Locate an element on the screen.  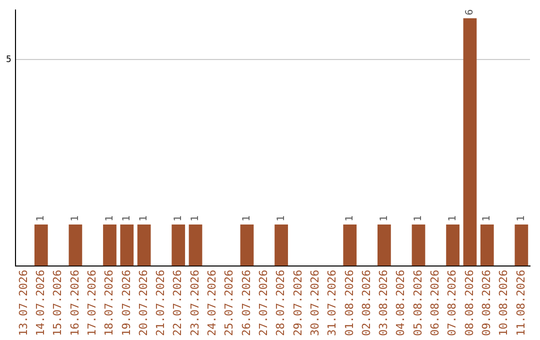
x-tick-label: 10.08.2026 is located at coordinates (503, 303).